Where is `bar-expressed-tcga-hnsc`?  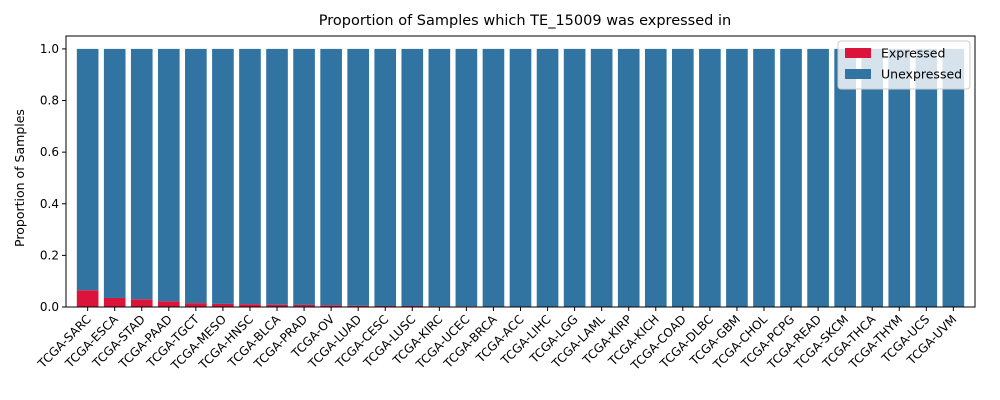 bar-expressed-tcga-hnsc is located at coordinates (250, 305).